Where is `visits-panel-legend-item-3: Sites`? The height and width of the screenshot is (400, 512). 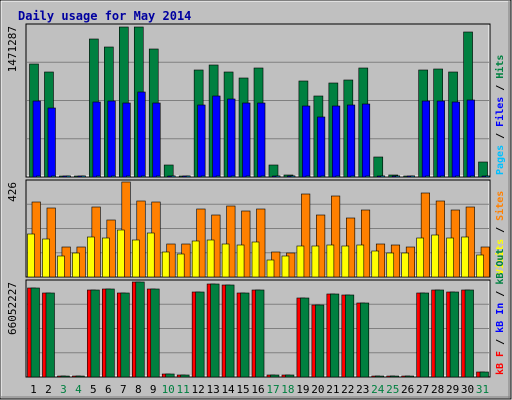
visits-panel-legend-item-3: Sites is located at coordinates (500, 206).